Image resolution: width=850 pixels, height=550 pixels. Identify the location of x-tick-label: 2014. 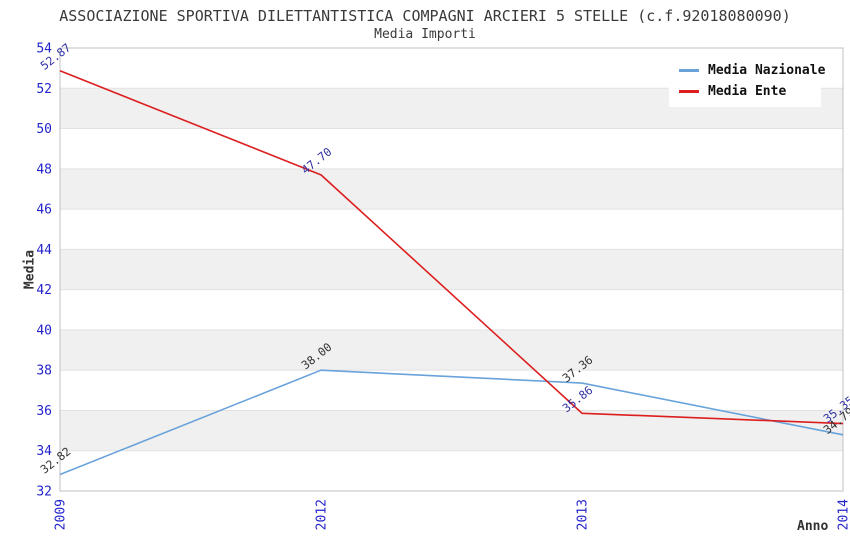
(843, 514).